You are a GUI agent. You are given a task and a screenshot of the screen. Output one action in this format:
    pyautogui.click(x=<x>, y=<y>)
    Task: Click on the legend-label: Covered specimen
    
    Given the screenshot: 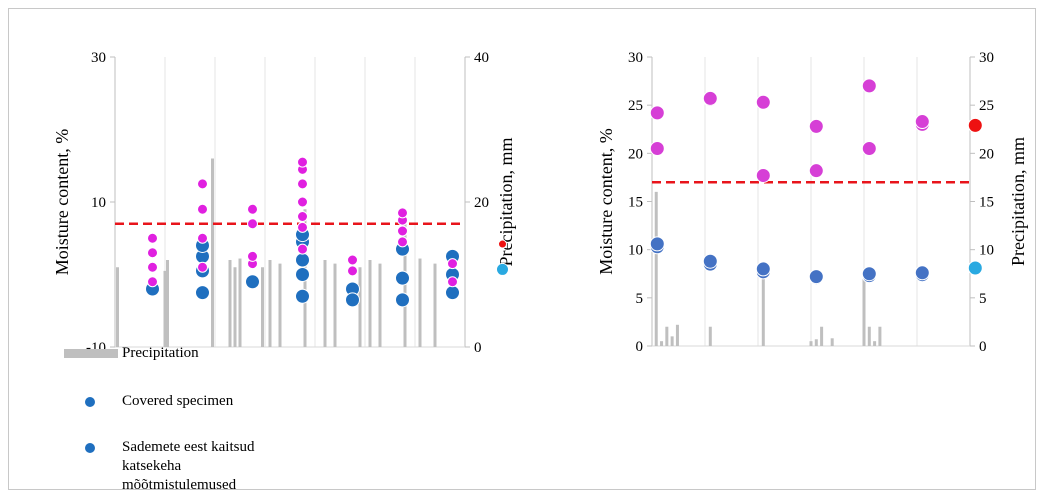 What is the action you would take?
    pyautogui.click(x=178, y=401)
    